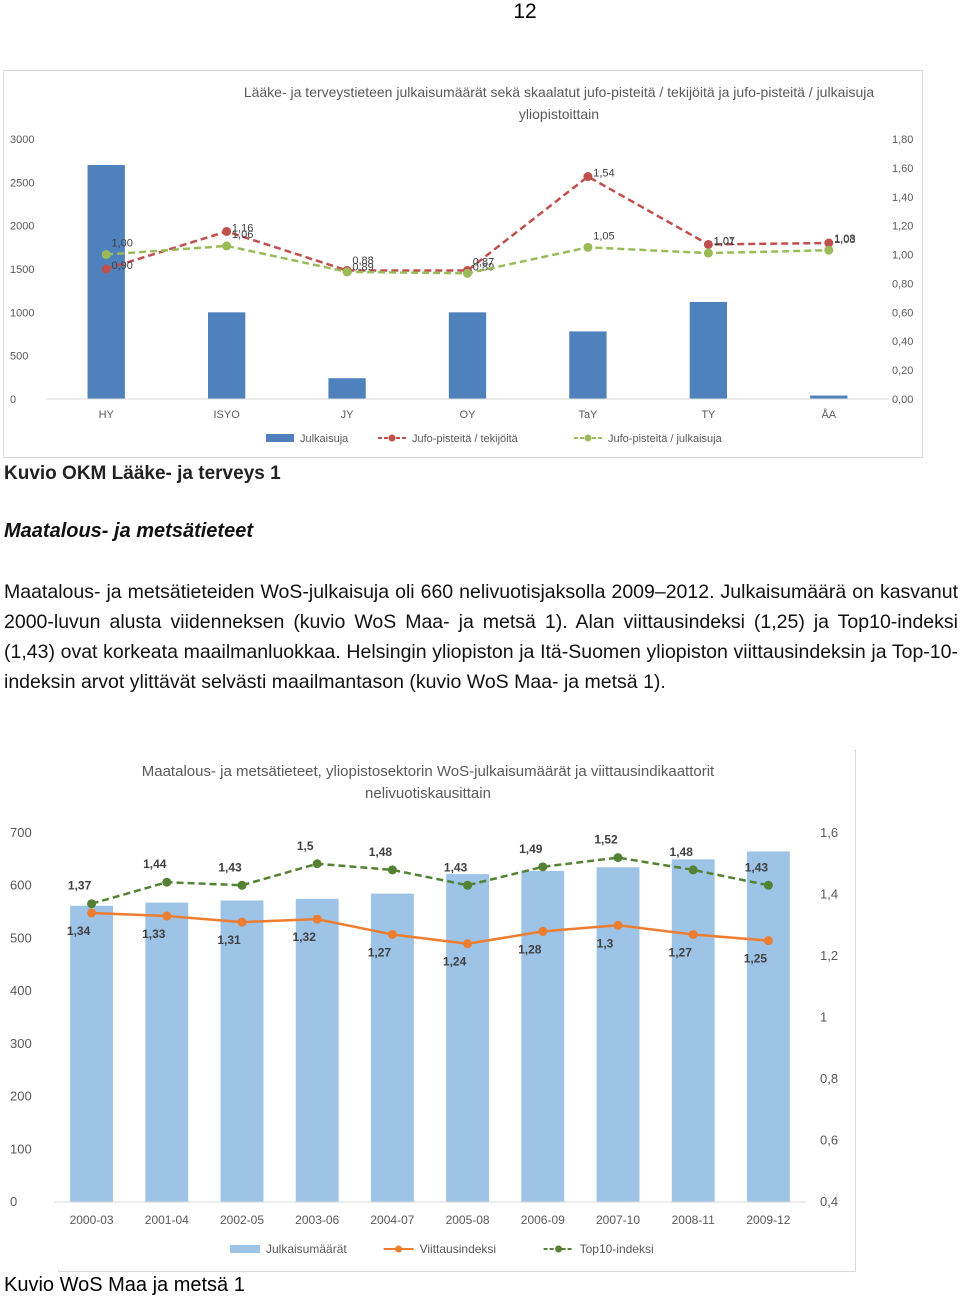 The image size is (960, 1302). Describe the element at coordinates (823, 1017) in the screenshot. I see `y-right-tick-label: 1` at that location.